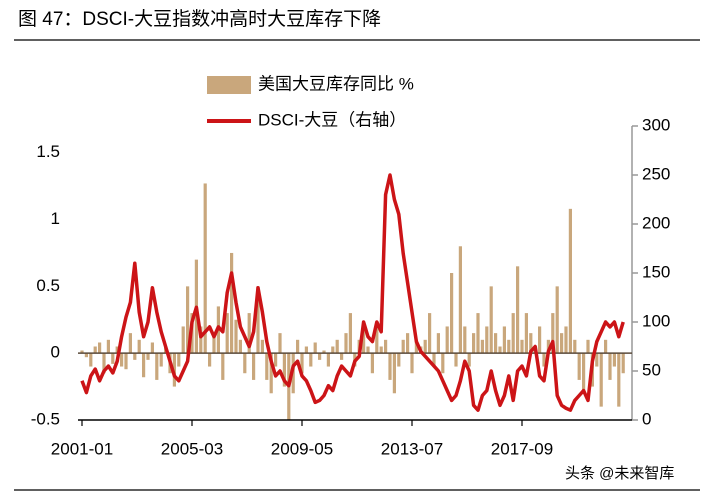  What do you see at coordinates (656, 124) in the screenshot?
I see `y2-tick-label: 300` at bounding box center [656, 124].